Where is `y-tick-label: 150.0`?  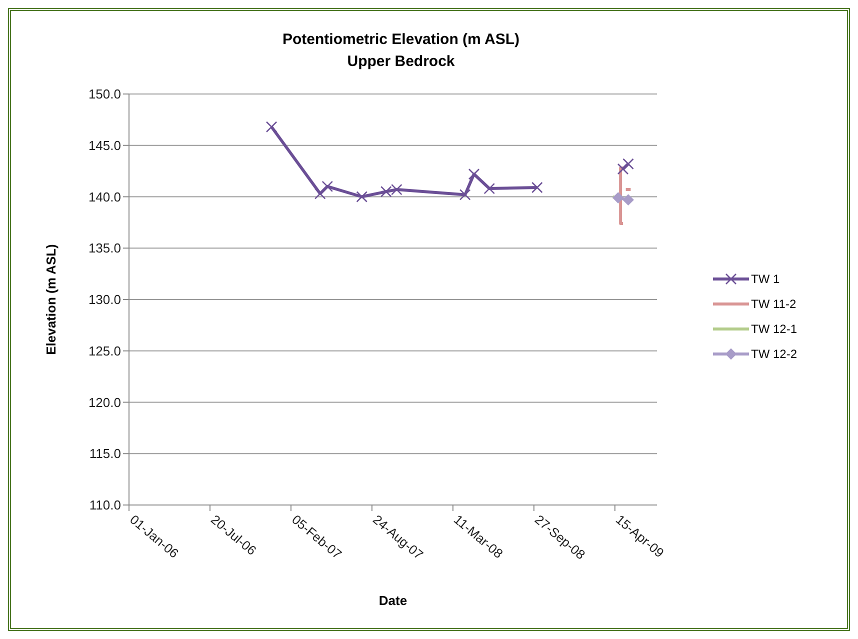 y-tick-label: 150.0 is located at coordinates (104, 94).